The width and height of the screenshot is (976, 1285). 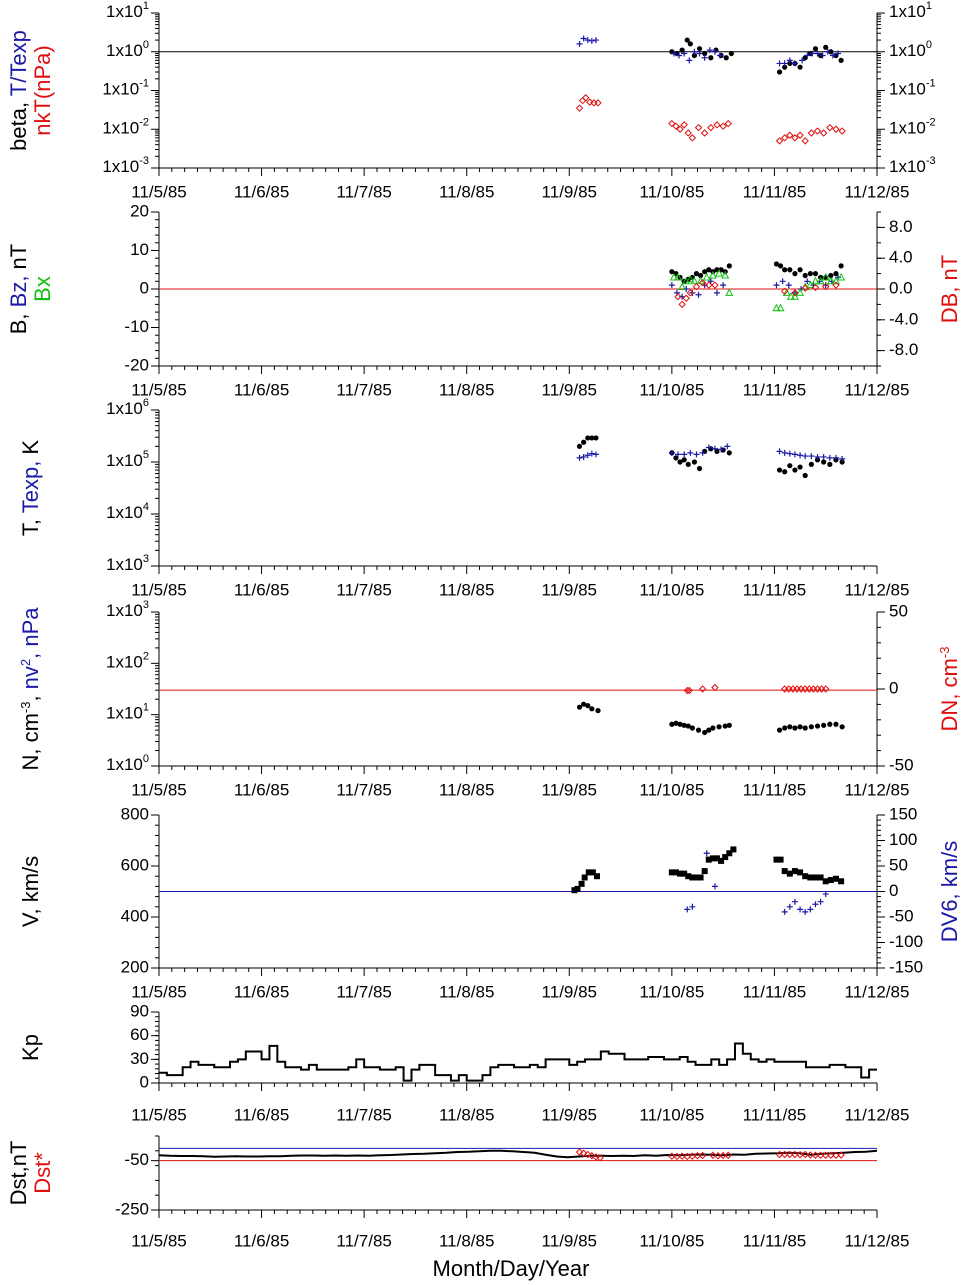 What do you see at coordinates (671, 1240) in the screenshot?
I see `x-tick-label: 11/10/85` at bounding box center [671, 1240].